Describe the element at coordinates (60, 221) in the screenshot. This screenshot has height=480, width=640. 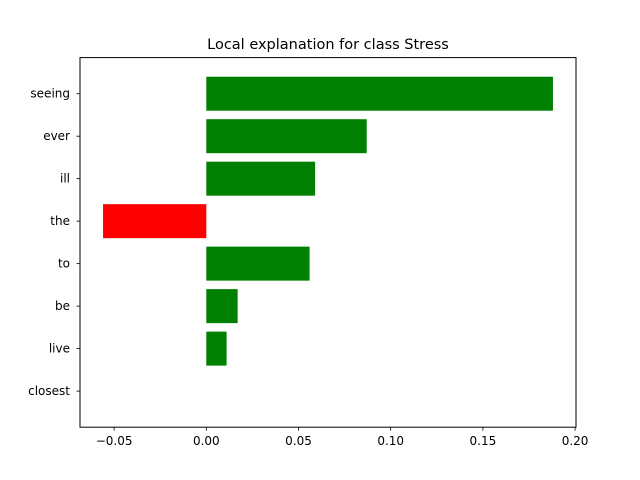
I see `y-tick-label: the` at that location.